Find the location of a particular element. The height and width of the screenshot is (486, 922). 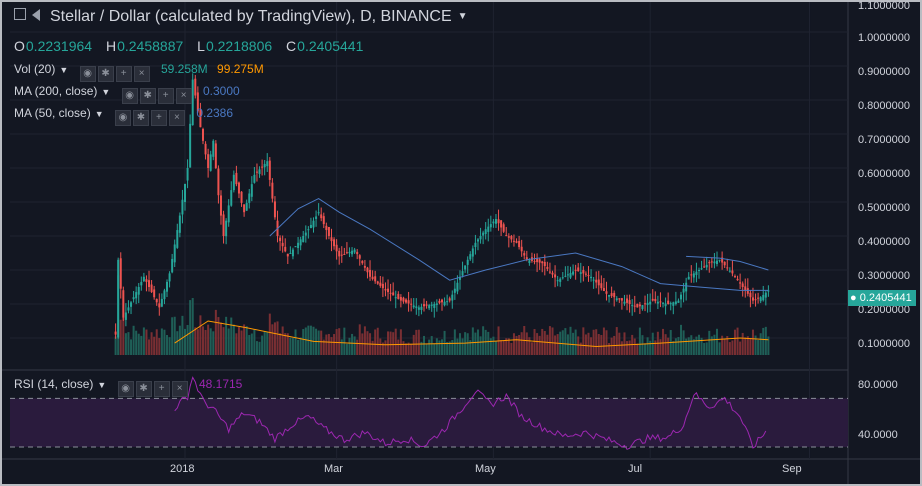

indicator-ma200: MA (200, close) ▼ ◉ ✱ + × 0.3000 is located at coordinates (127, 94).